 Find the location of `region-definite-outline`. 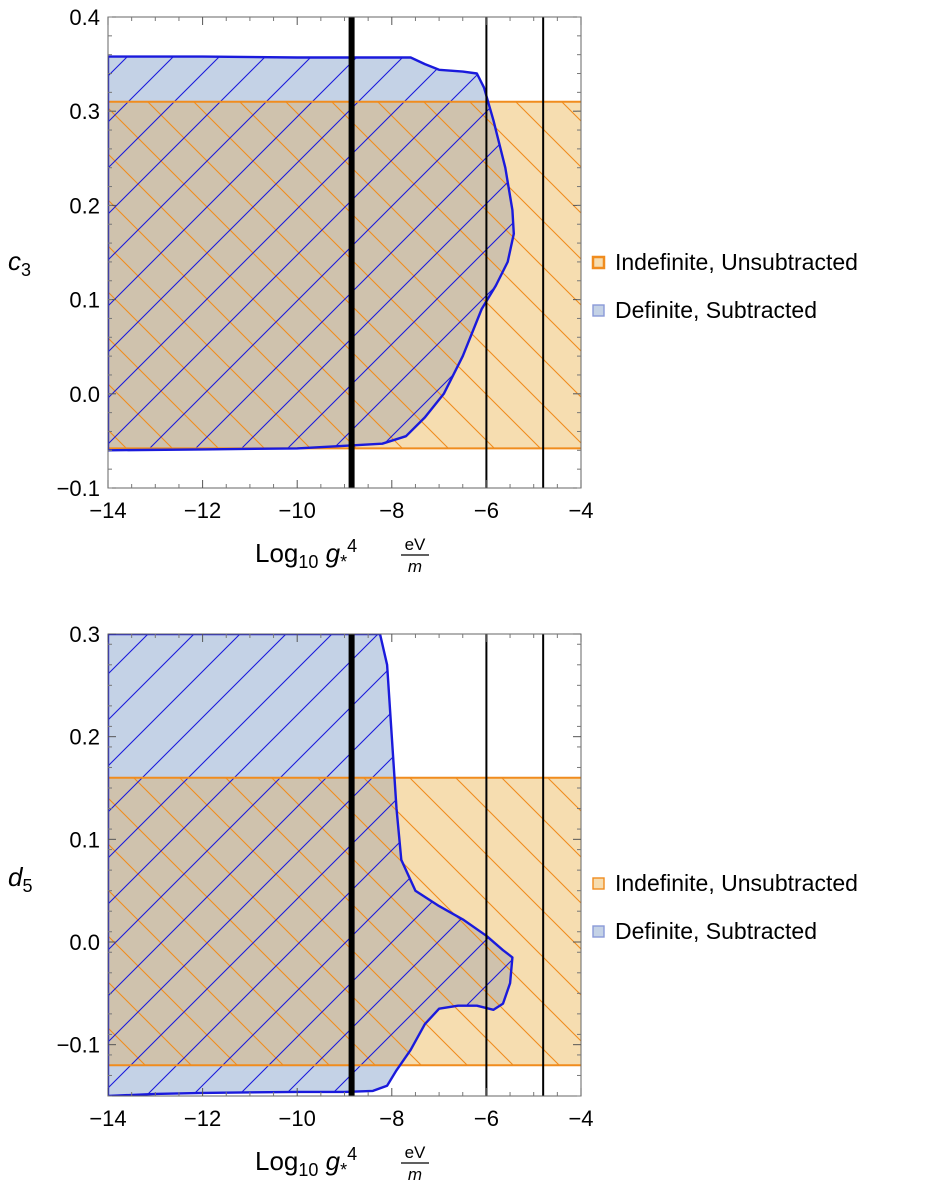

region-definite-outline is located at coordinates (311, 253).